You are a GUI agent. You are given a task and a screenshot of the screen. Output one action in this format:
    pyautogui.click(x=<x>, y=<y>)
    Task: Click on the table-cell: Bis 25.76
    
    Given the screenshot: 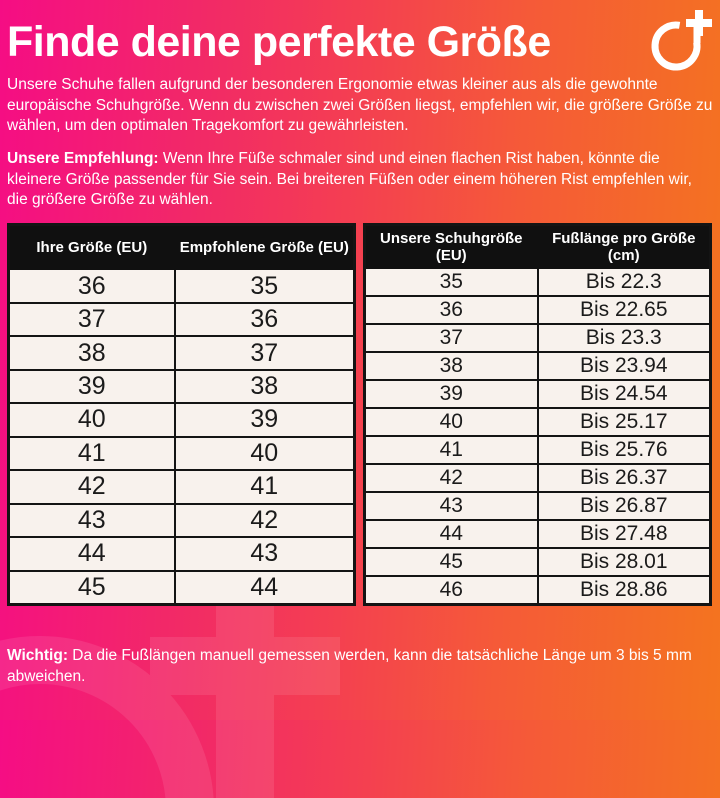 What is the action you would take?
    pyautogui.click(x=624, y=450)
    